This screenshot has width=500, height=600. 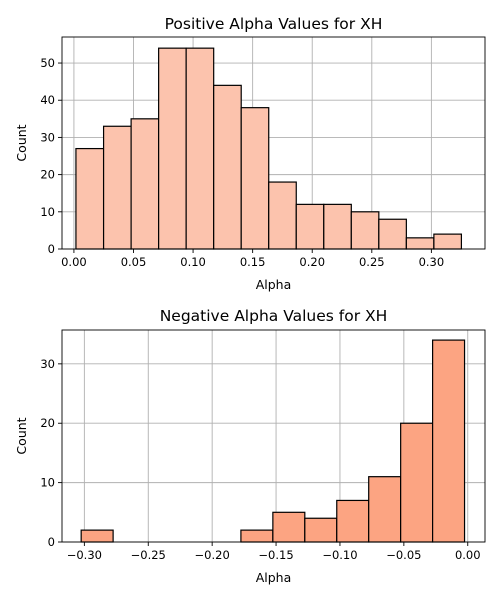 I want to click on x-tick-label: 0.20, so click(x=312, y=262).